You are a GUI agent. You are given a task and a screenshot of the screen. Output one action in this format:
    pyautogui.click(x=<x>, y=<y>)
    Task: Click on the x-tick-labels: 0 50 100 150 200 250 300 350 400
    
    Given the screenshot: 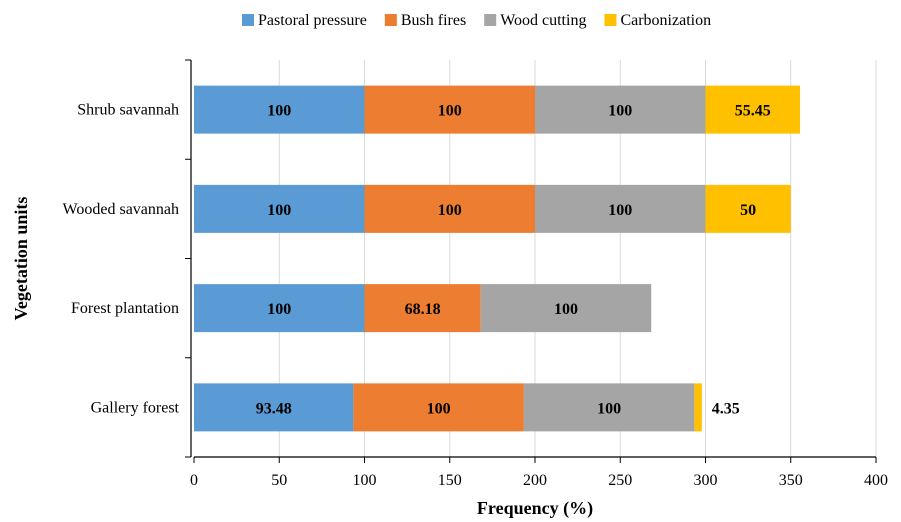 What is the action you would take?
    pyautogui.click(x=539, y=480)
    